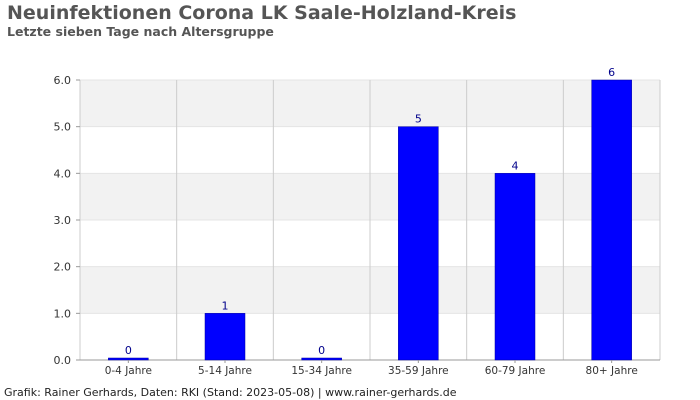 The image size is (700, 400). What do you see at coordinates (418, 371) in the screenshot?
I see `x-tick-label: 35-59 Jahre` at bounding box center [418, 371].